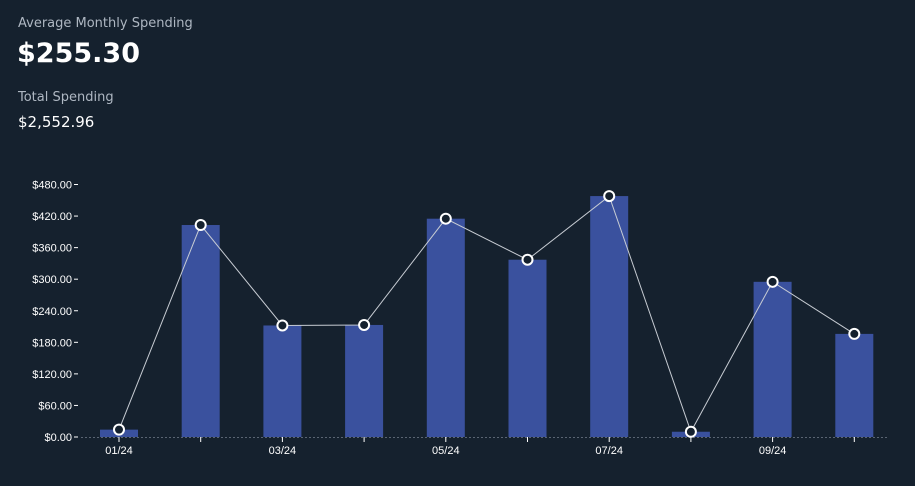  What do you see at coordinates (52, 375) in the screenshot?
I see `y-tick-label: $120.00` at bounding box center [52, 375].